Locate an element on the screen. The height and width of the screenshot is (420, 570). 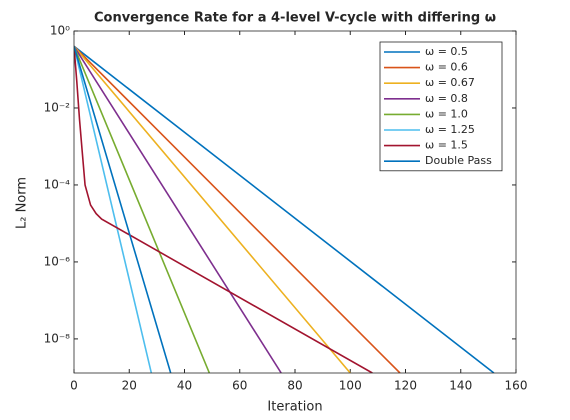
x-tick-label: 20 is located at coordinates (129, 386).